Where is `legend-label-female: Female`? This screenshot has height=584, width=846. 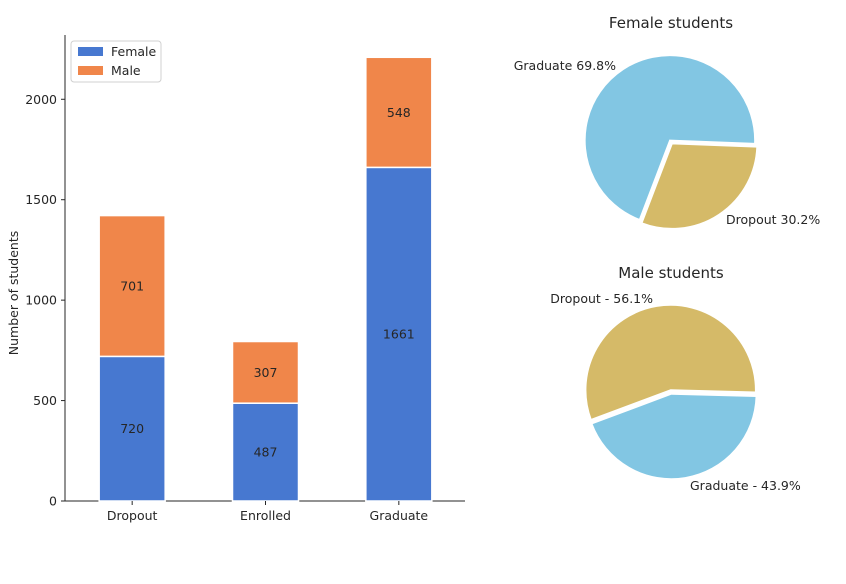
legend-label-female: Female is located at coordinates (134, 51).